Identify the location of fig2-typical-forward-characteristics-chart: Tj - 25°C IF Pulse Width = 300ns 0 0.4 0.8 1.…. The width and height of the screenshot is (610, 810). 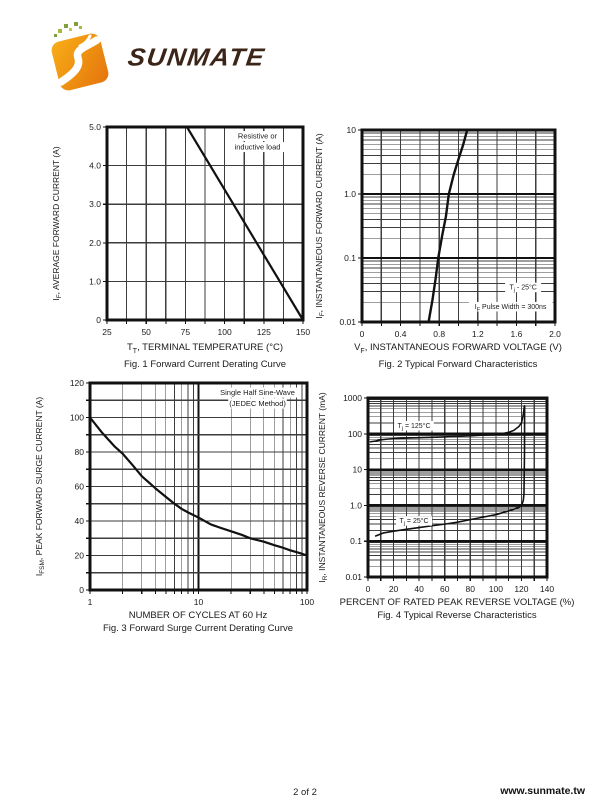
(437, 232).